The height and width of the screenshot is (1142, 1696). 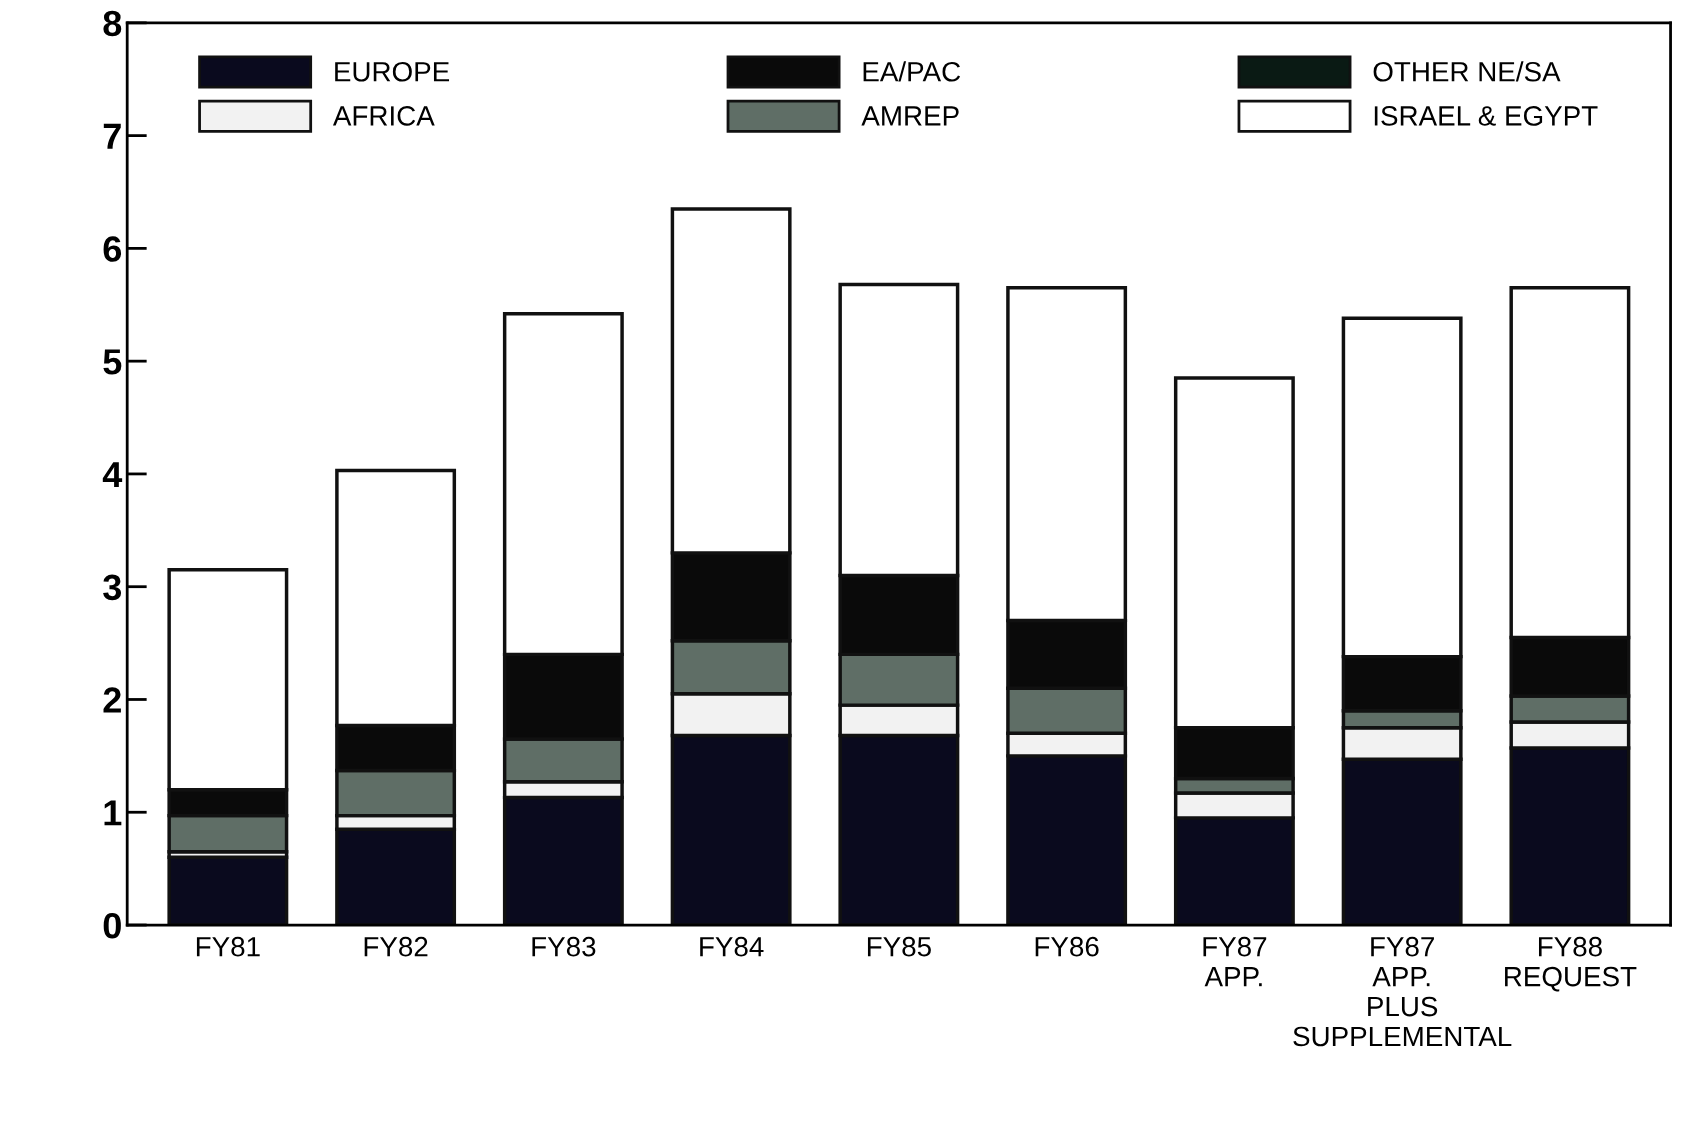 What do you see at coordinates (396, 946) in the screenshot?
I see `x-tick-label: FY82` at bounding box center [396, 946].